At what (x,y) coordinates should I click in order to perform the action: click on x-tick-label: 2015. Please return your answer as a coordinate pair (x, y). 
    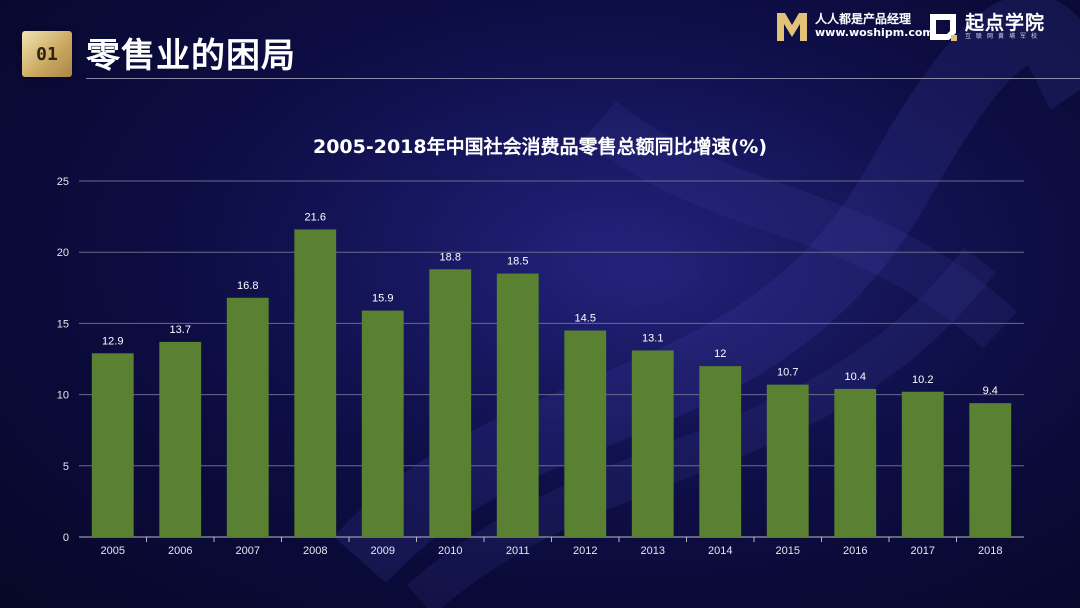
    Looking at the image, I should click on (788, 551).